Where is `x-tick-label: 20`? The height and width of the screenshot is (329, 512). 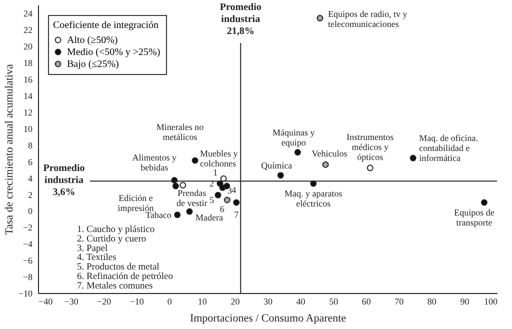 x-tick-label: 20 is located at coordinates (235, 301).